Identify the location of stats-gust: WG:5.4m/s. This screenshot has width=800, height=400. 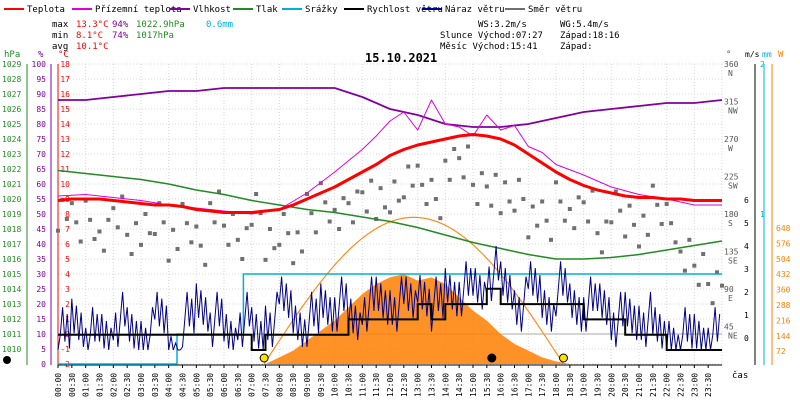
(584, 25).